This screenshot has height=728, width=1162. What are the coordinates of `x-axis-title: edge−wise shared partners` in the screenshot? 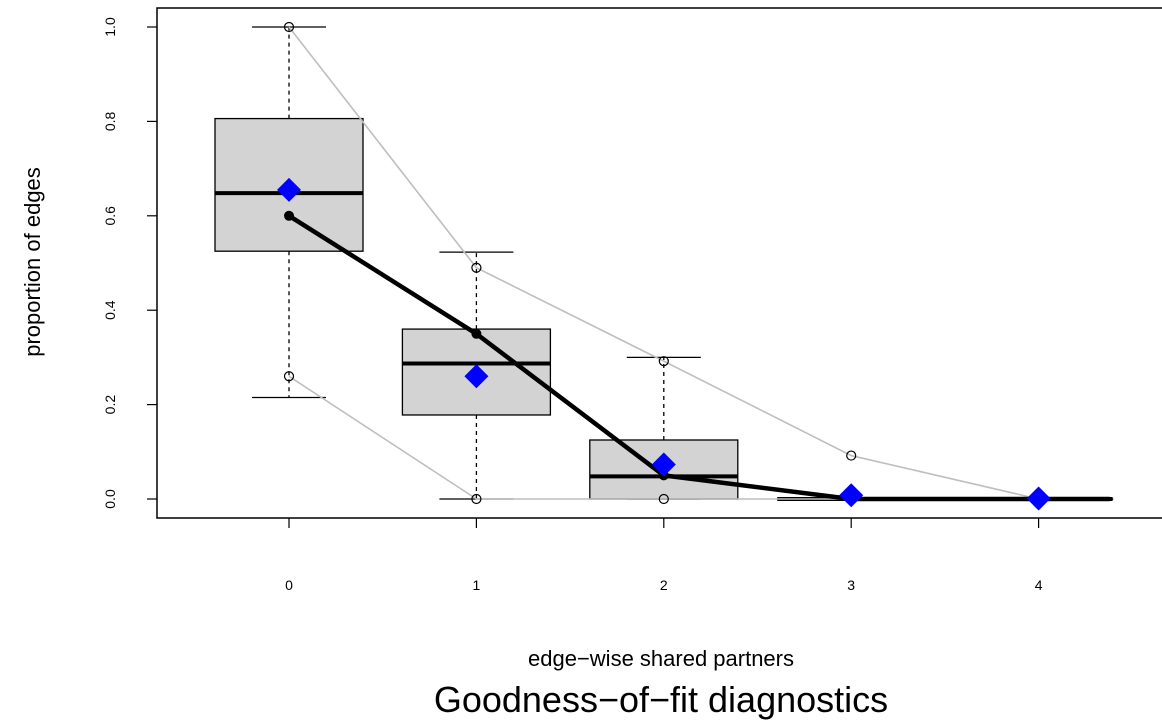 It's located at (661, 658).